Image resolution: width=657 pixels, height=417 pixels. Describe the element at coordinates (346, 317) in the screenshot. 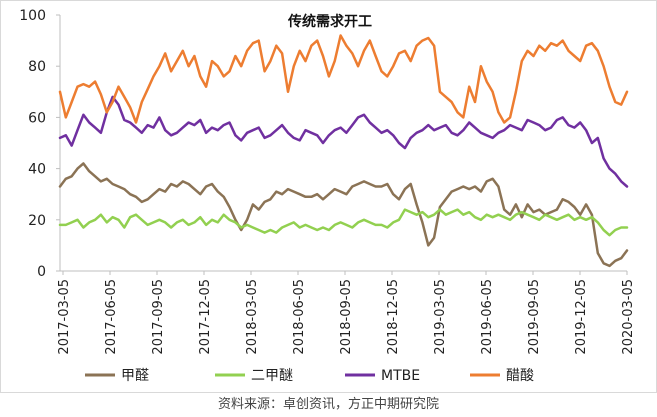

I see `x-tick-label: 2018-09-05` at that location.